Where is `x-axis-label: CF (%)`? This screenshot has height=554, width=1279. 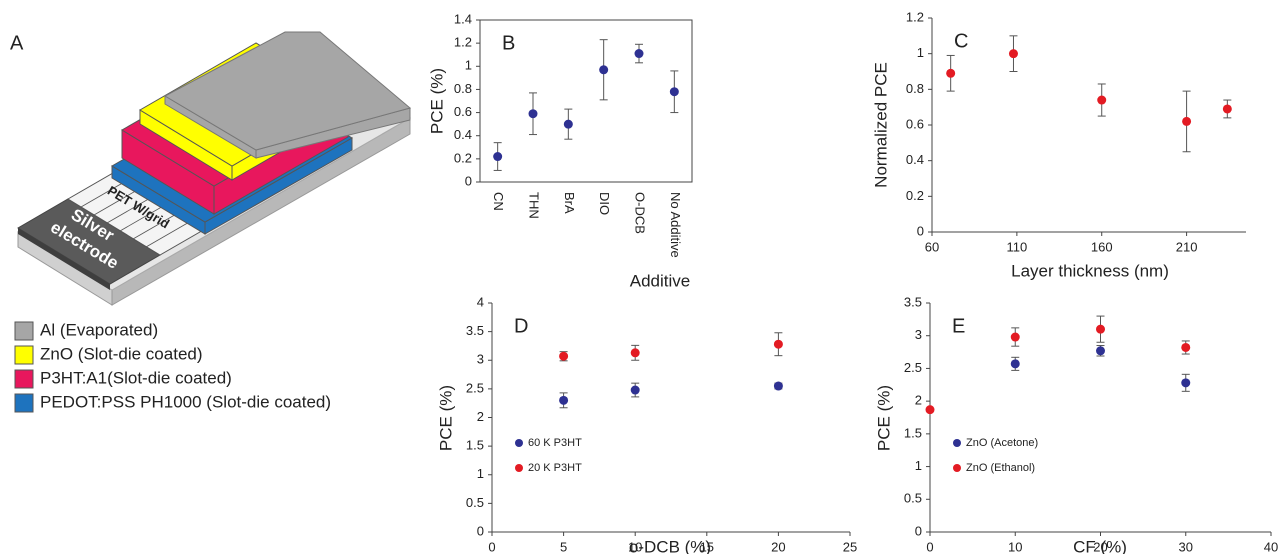
x-axis-label: CF (%) is located at coordinates (1100, 545).